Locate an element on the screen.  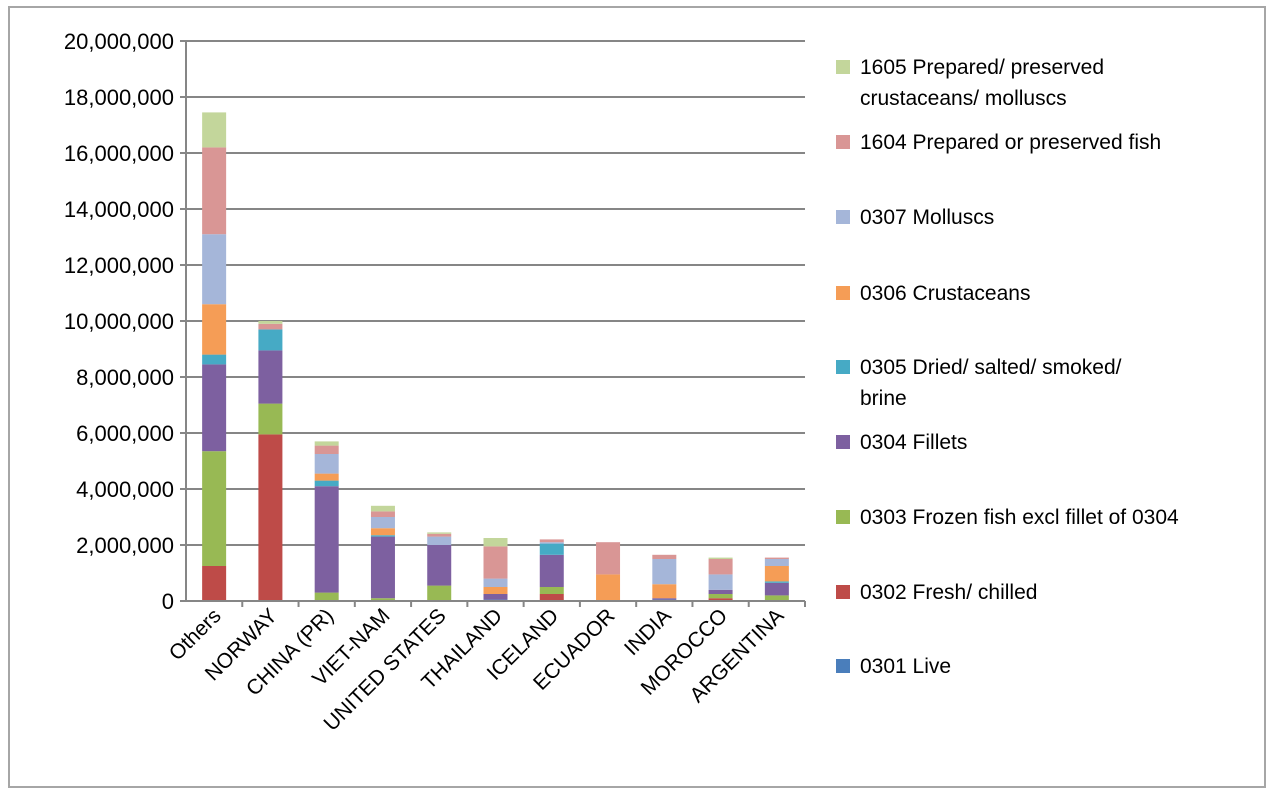
legend-label: 0307 Molluscs is located at coordinates (927, 217).